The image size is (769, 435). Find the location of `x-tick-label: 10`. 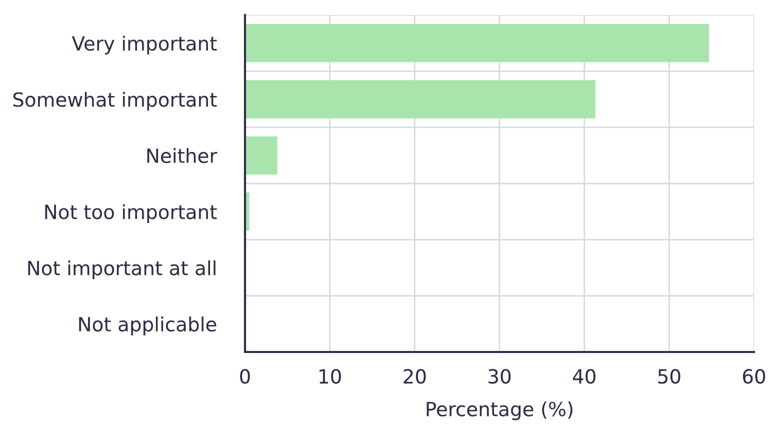

x-tick-label: 10 is located at coordinates (330, 376).